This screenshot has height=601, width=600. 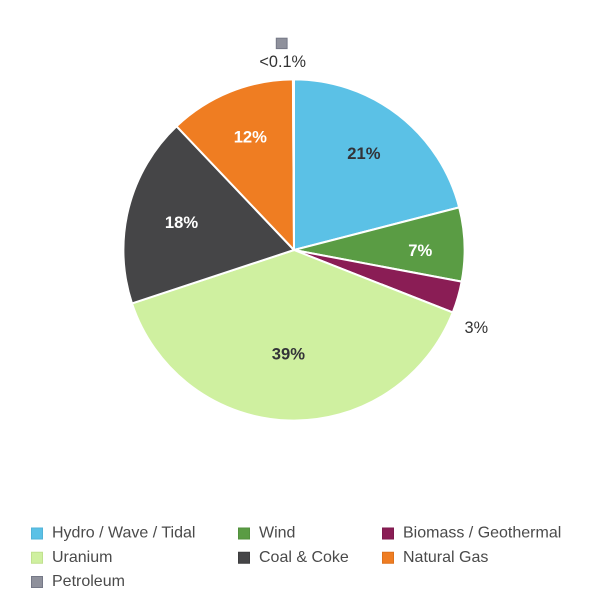 I want to click on svg-text: Wind, so click(x=277, y=533).